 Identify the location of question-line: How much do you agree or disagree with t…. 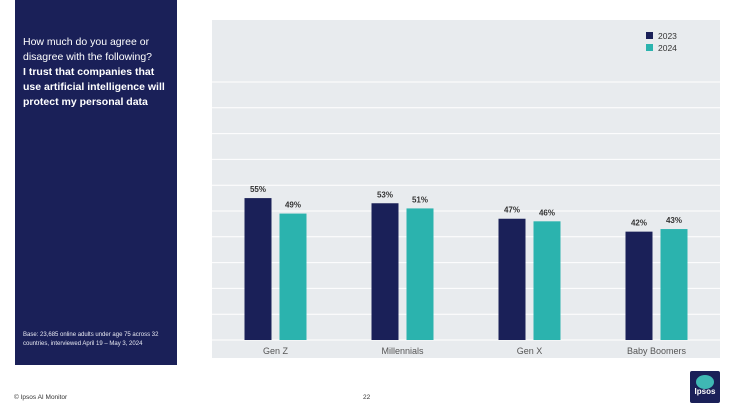
(87, 49).